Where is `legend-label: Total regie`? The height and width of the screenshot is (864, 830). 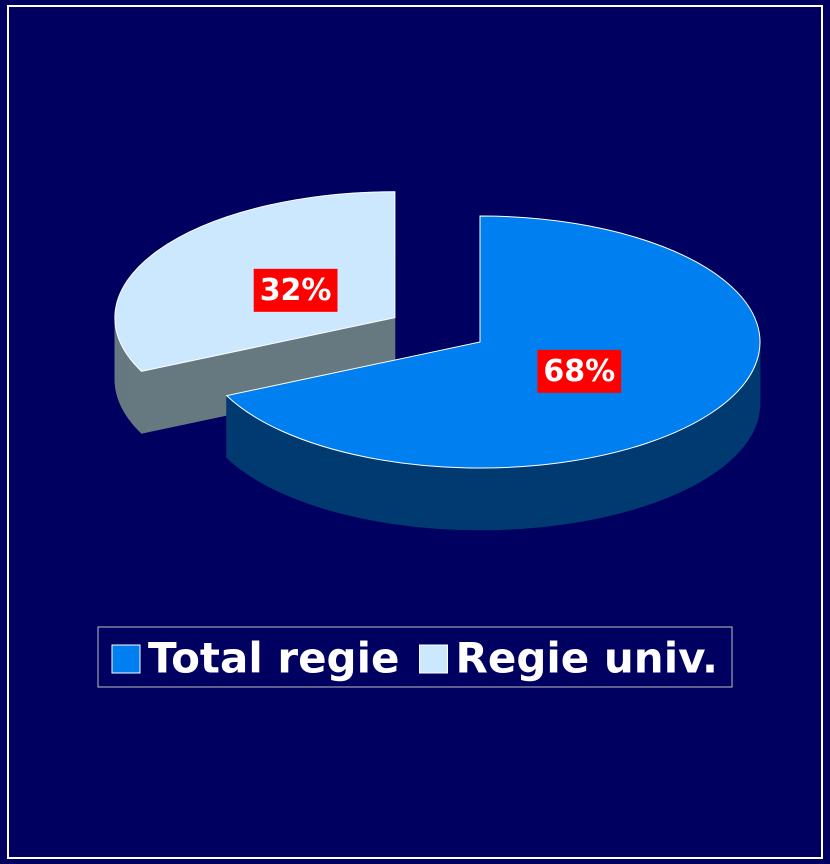 legend-label: Total regie is located at coordinates (274, 658).